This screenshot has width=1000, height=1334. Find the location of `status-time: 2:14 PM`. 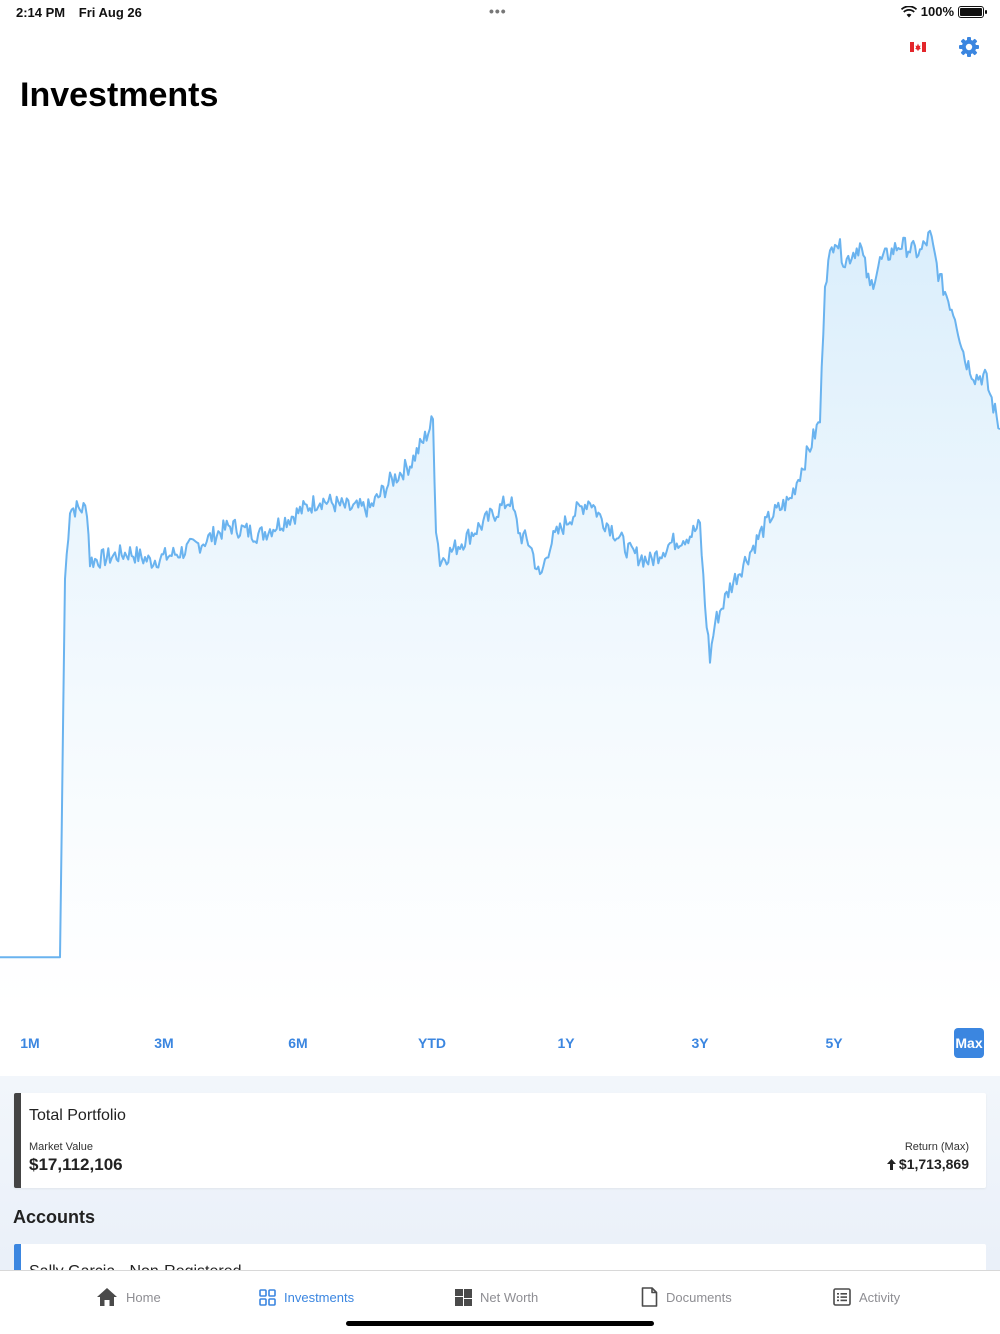

status-time: 2:14 PM is located at coordinates (41, 12).